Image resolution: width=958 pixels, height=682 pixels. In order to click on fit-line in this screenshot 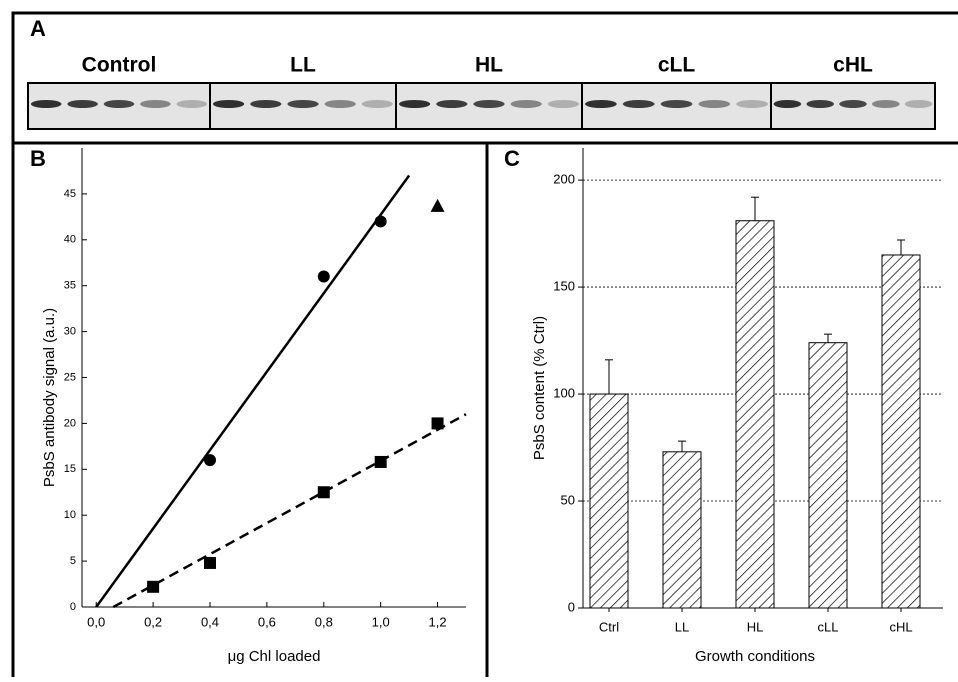, I will do `click(289, 511)`.